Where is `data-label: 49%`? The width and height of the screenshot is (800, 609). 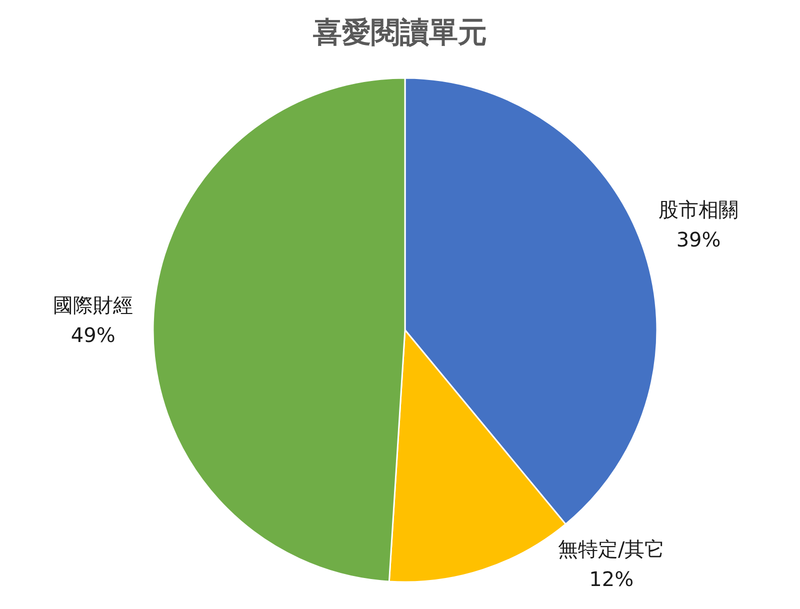
data-label: 49% is located at coordinates (93, 335).